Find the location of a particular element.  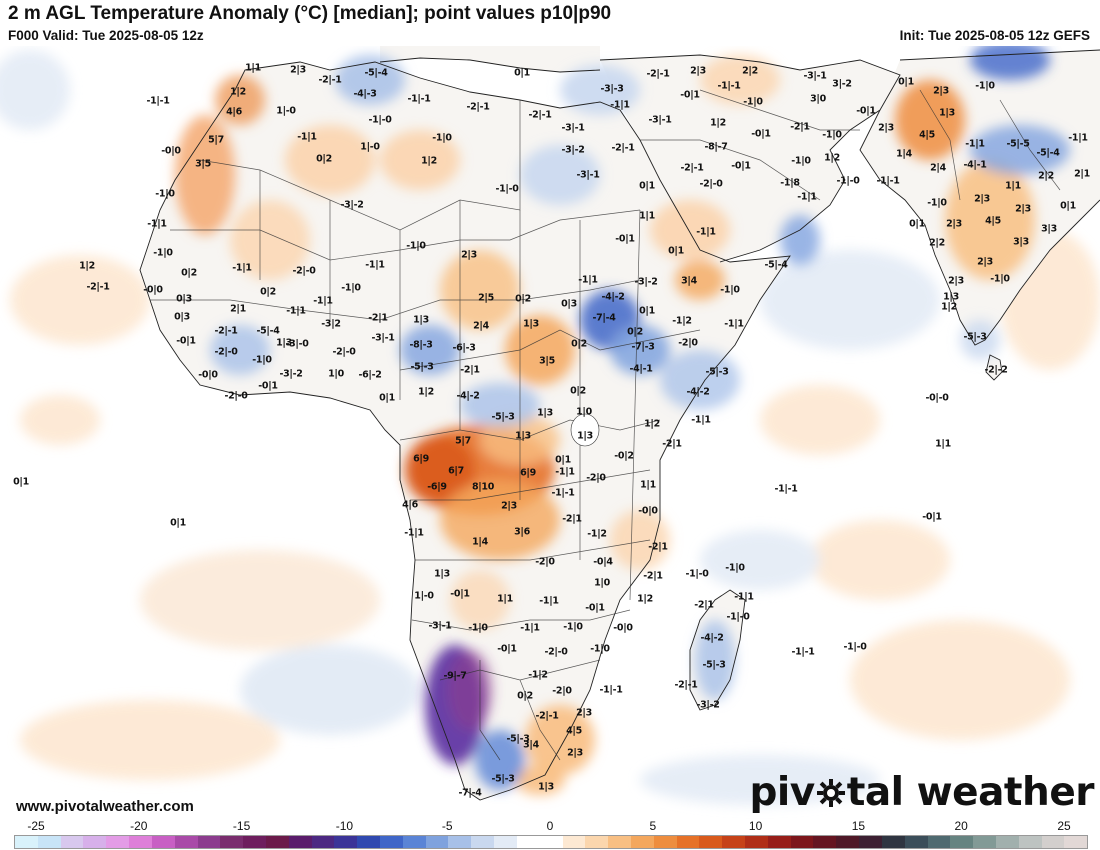

point-value: -2|-2 is located at coordinates (996, 370).